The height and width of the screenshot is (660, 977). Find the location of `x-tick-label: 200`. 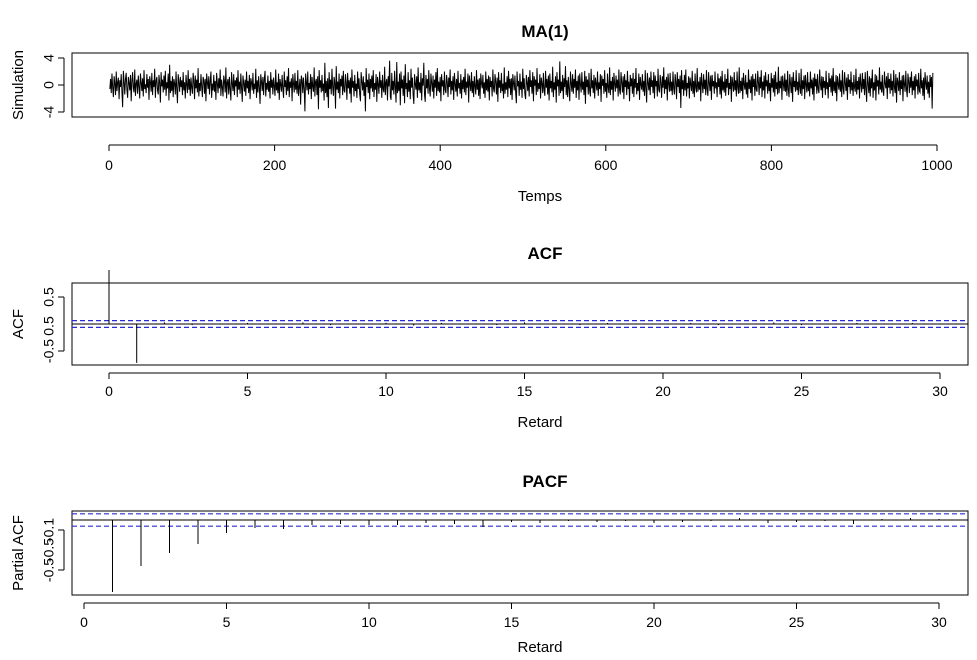

x-tick-label: 200 is located at coordinates (275, 165).